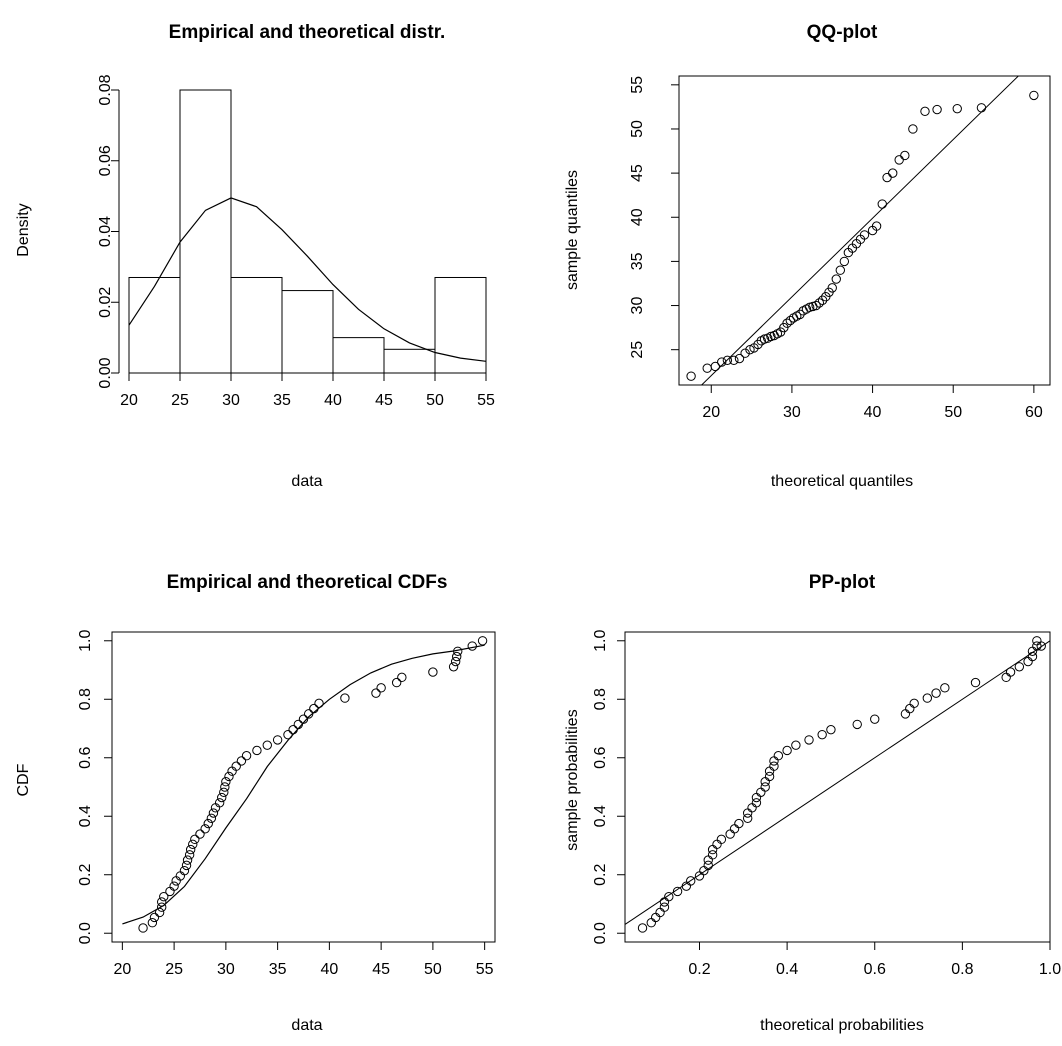  I want to click on pp-plot-xlabel: theoretical probabilities, so click(842, 1025).